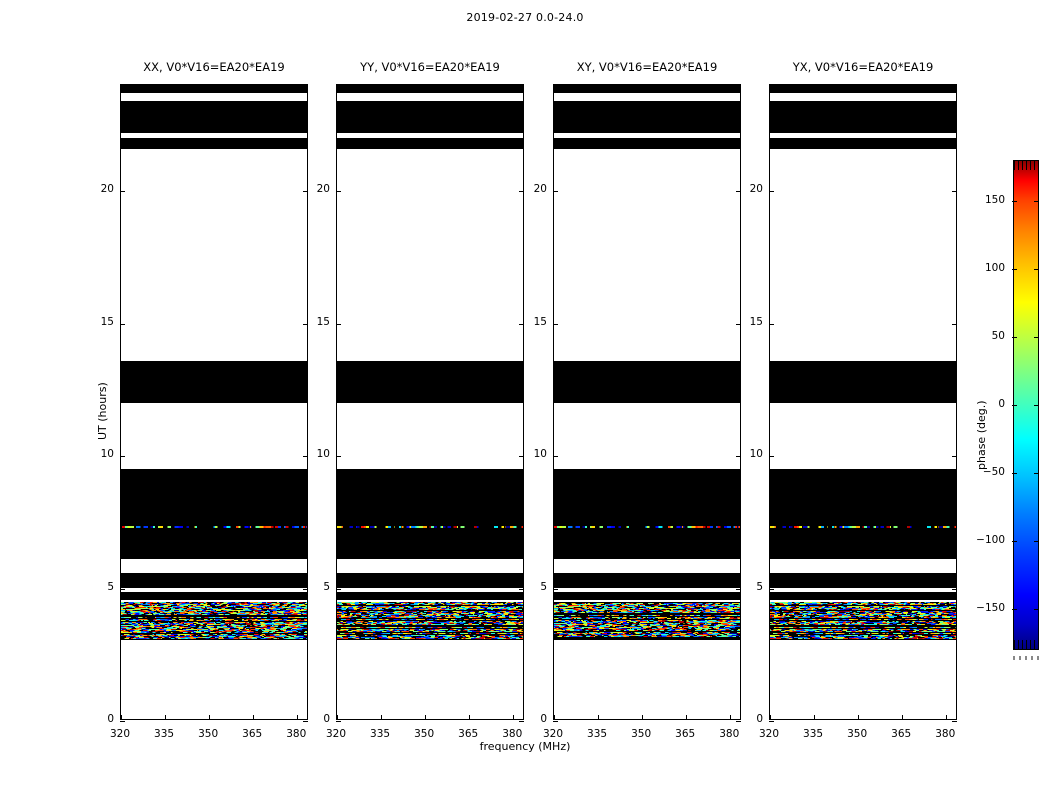 This screenshot has height=800, width=1050. What do you see at coordinates (102, 411) in the screenshot?
I see `y-axis-title: UT (hours)` at bounding box center [102, 411].